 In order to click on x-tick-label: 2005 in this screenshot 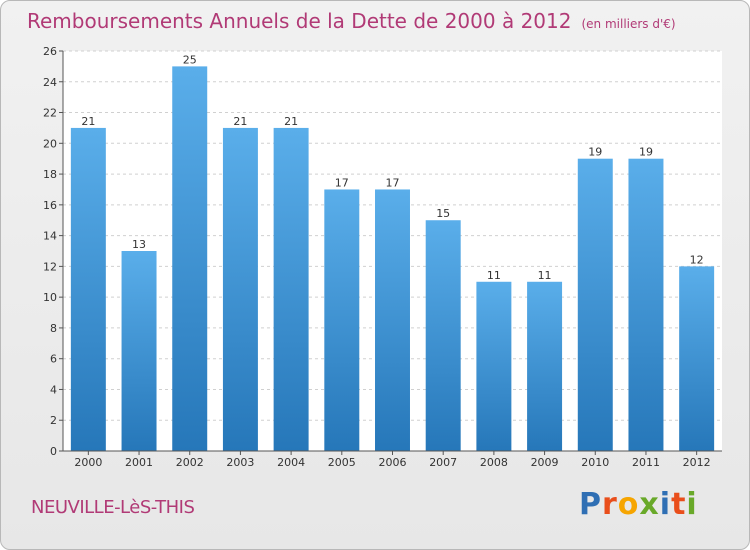, I will do `click(342, 462)`.